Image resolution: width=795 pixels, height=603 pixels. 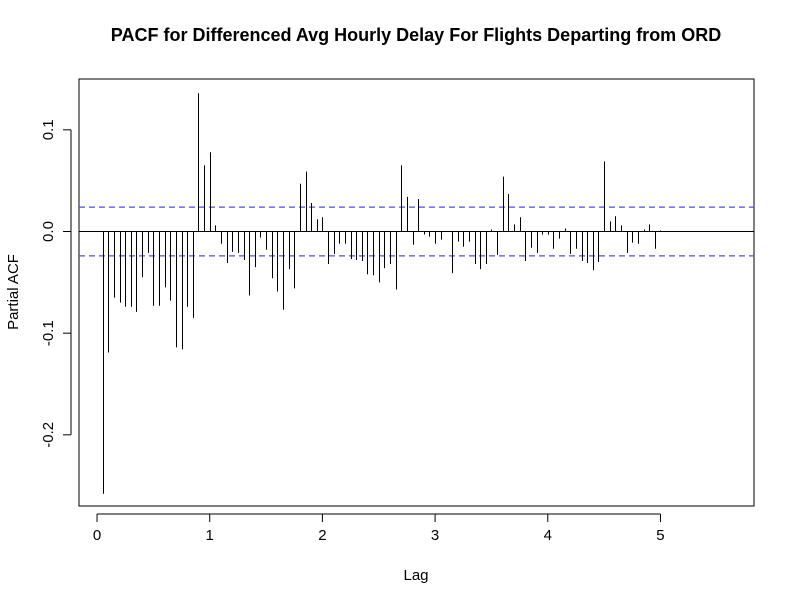 What do you see at coordinates (56, 283) in the screenshot?
I see `y-axis: -0.2 -0.1 0.0 0.1` at bounding box center [56, 283].